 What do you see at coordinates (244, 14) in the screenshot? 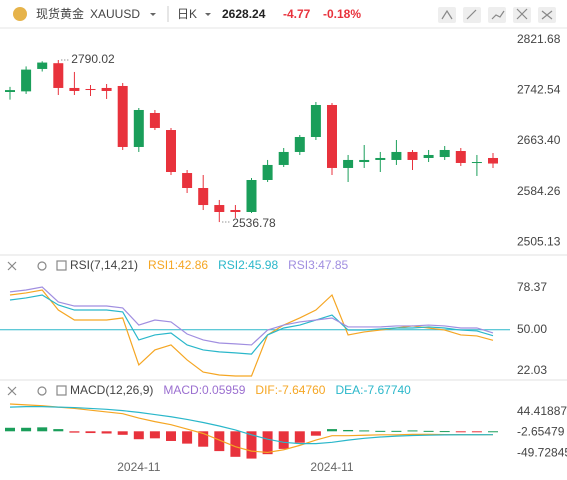
I see `price: 2628.24` at bounding box center [244, 14].